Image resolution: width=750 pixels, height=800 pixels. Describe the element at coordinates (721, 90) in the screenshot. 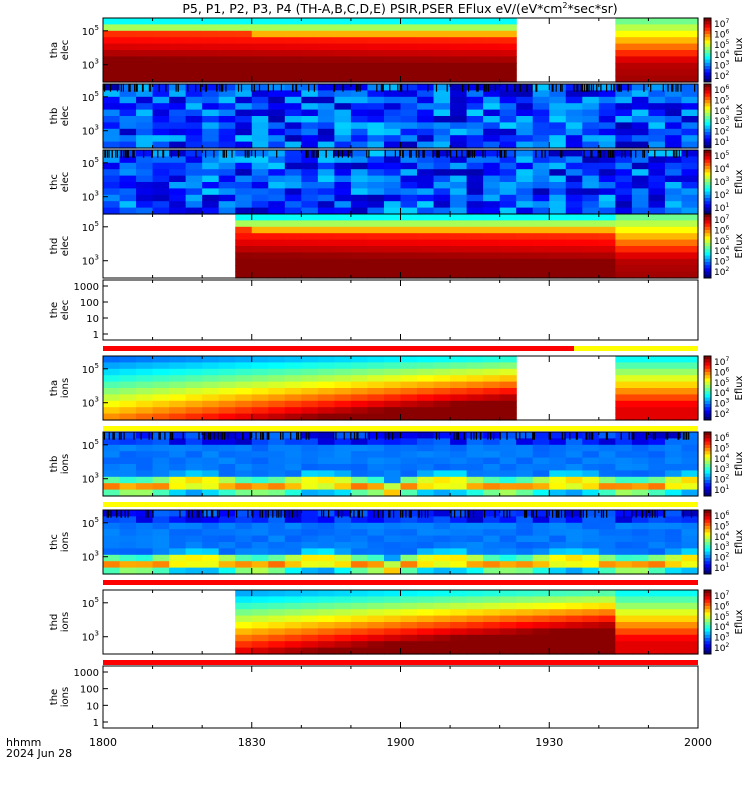

I see `colorbar-tick-label: 10⁶` at that location.